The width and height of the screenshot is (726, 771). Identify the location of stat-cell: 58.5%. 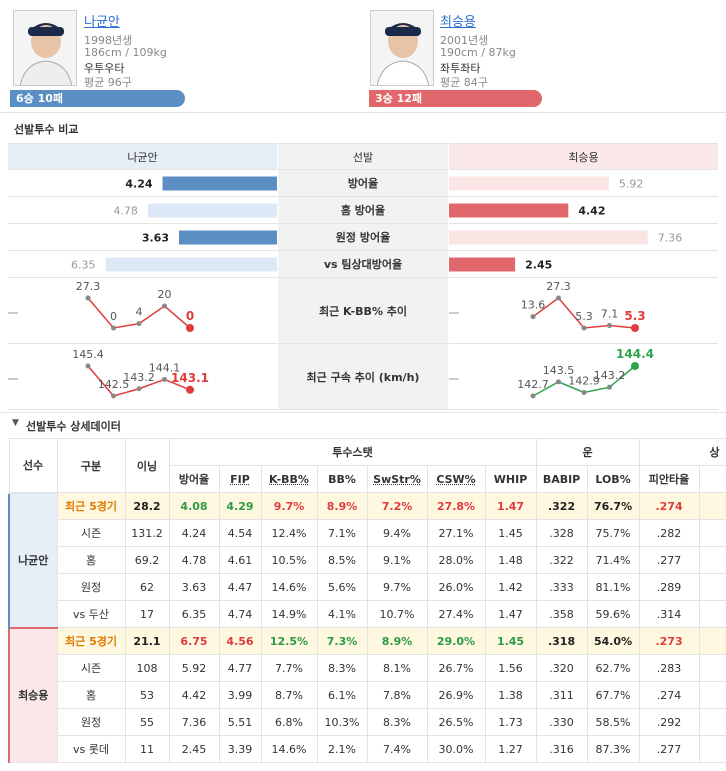
(613, 722).